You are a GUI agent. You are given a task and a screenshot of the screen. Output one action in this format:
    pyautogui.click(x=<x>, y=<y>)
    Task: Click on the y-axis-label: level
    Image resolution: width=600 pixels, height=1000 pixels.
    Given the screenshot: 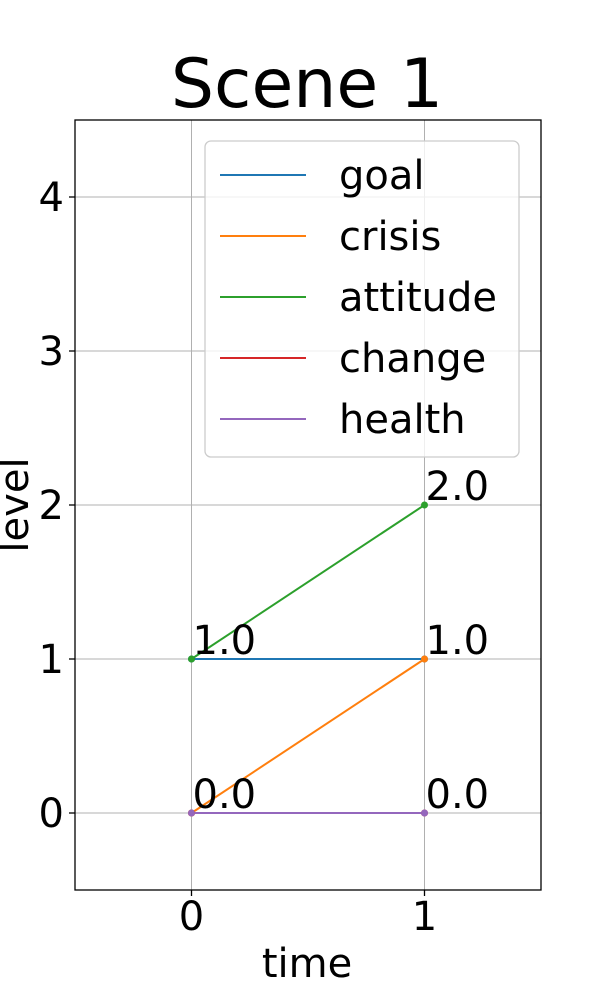 What is the action you would take?
    pyautogui.click(x=19, y=504)
    